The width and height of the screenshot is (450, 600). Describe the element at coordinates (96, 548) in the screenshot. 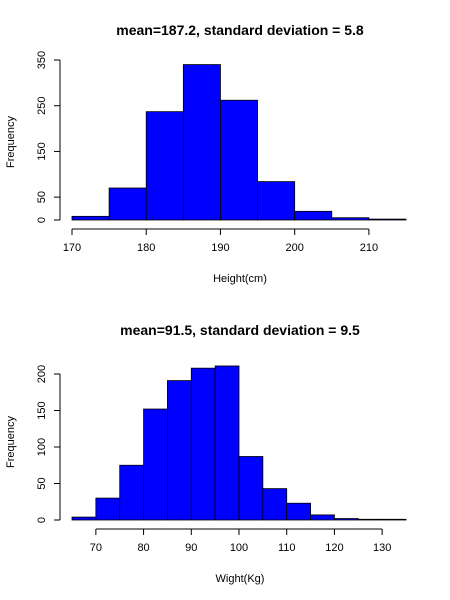

I see `x-tick-label: 70` at that location.